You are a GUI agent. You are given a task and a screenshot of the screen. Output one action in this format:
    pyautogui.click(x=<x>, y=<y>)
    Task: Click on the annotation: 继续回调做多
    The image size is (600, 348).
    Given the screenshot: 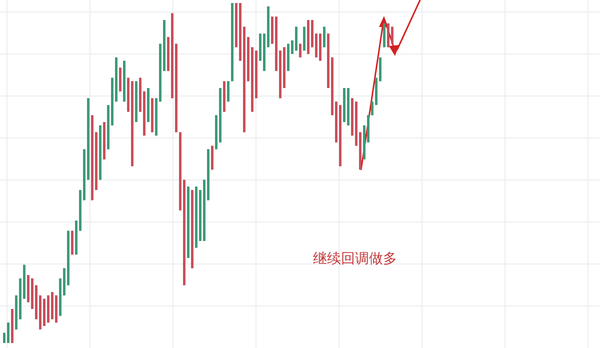 What is the action you would take?
    pyautogui.click(x=355, y=259)
    